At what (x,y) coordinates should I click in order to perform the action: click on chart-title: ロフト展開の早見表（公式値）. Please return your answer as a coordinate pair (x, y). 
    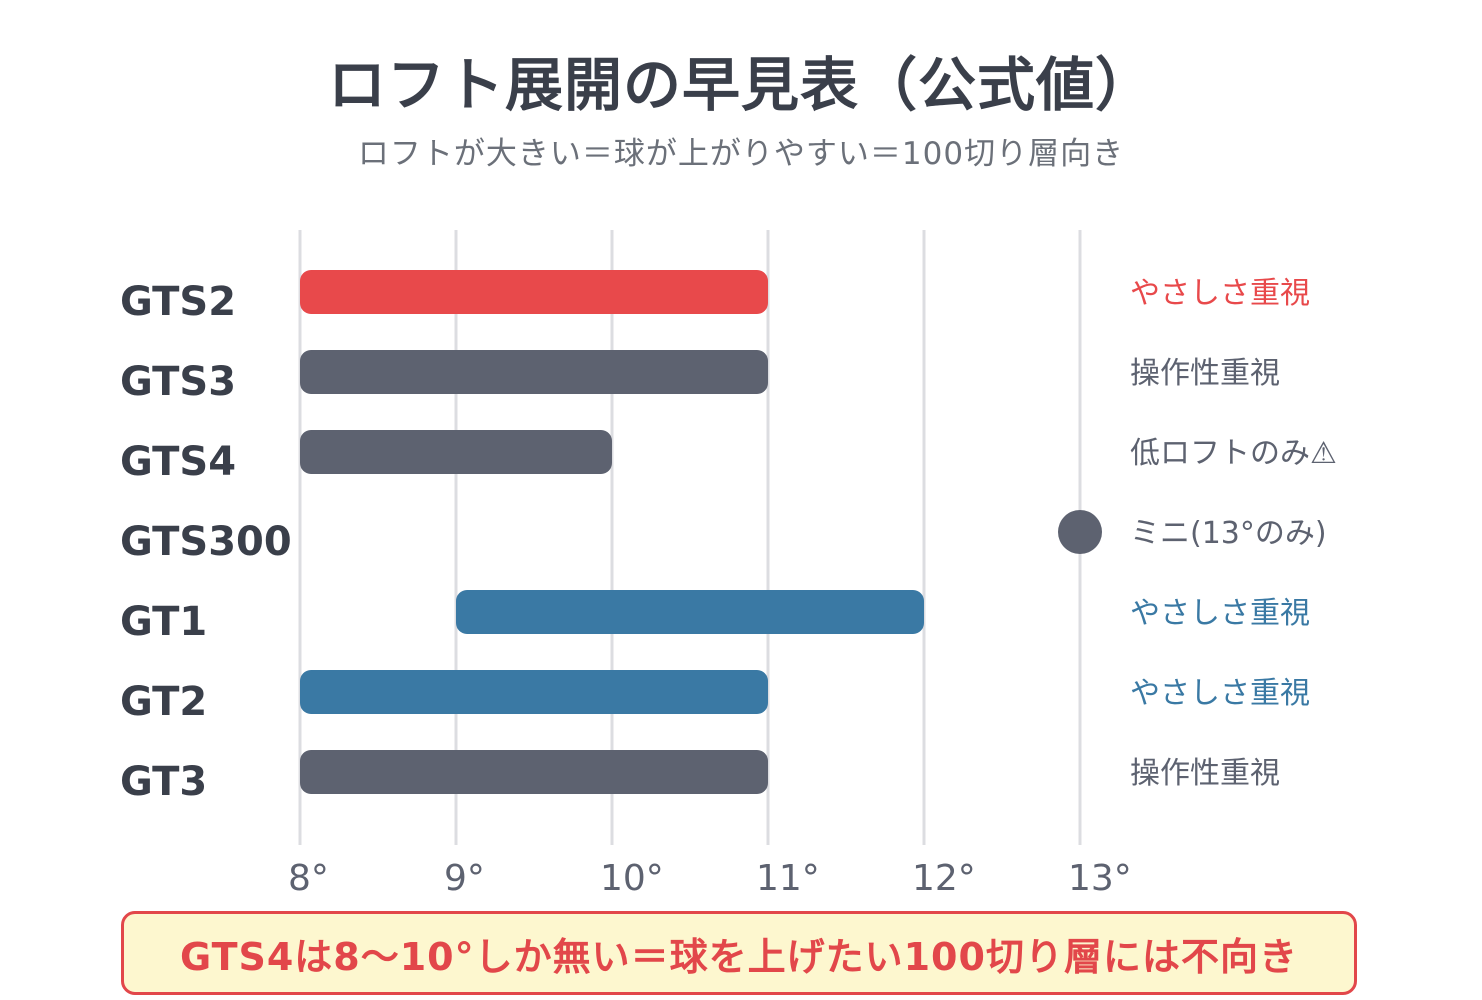
    Looking at the image, I should click on (740, 85).